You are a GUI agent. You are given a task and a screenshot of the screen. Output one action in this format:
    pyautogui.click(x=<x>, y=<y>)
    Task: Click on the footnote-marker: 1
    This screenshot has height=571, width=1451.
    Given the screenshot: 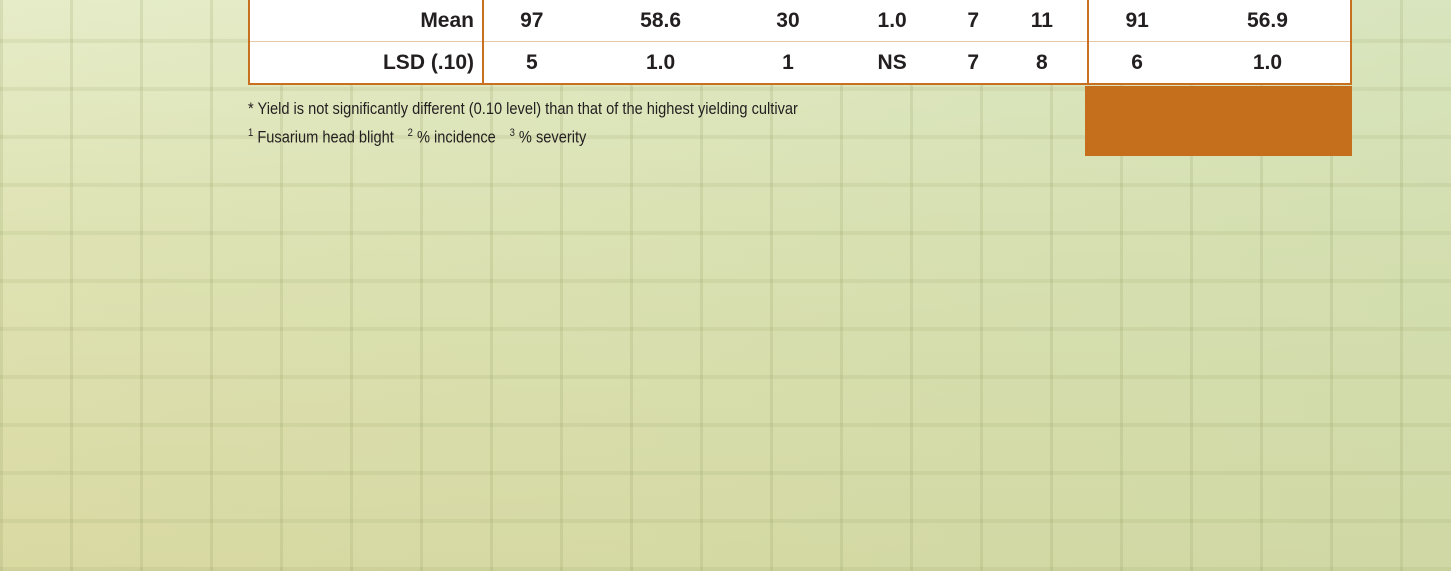 What is the action you would take?
    pyautogui.click(x=251, y=133)
    